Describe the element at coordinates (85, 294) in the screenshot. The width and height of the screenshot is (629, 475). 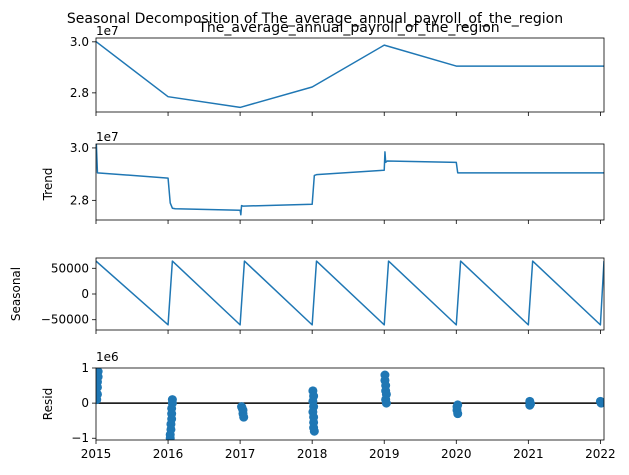
I see `seasonal-ytick-label: 0` at that location.